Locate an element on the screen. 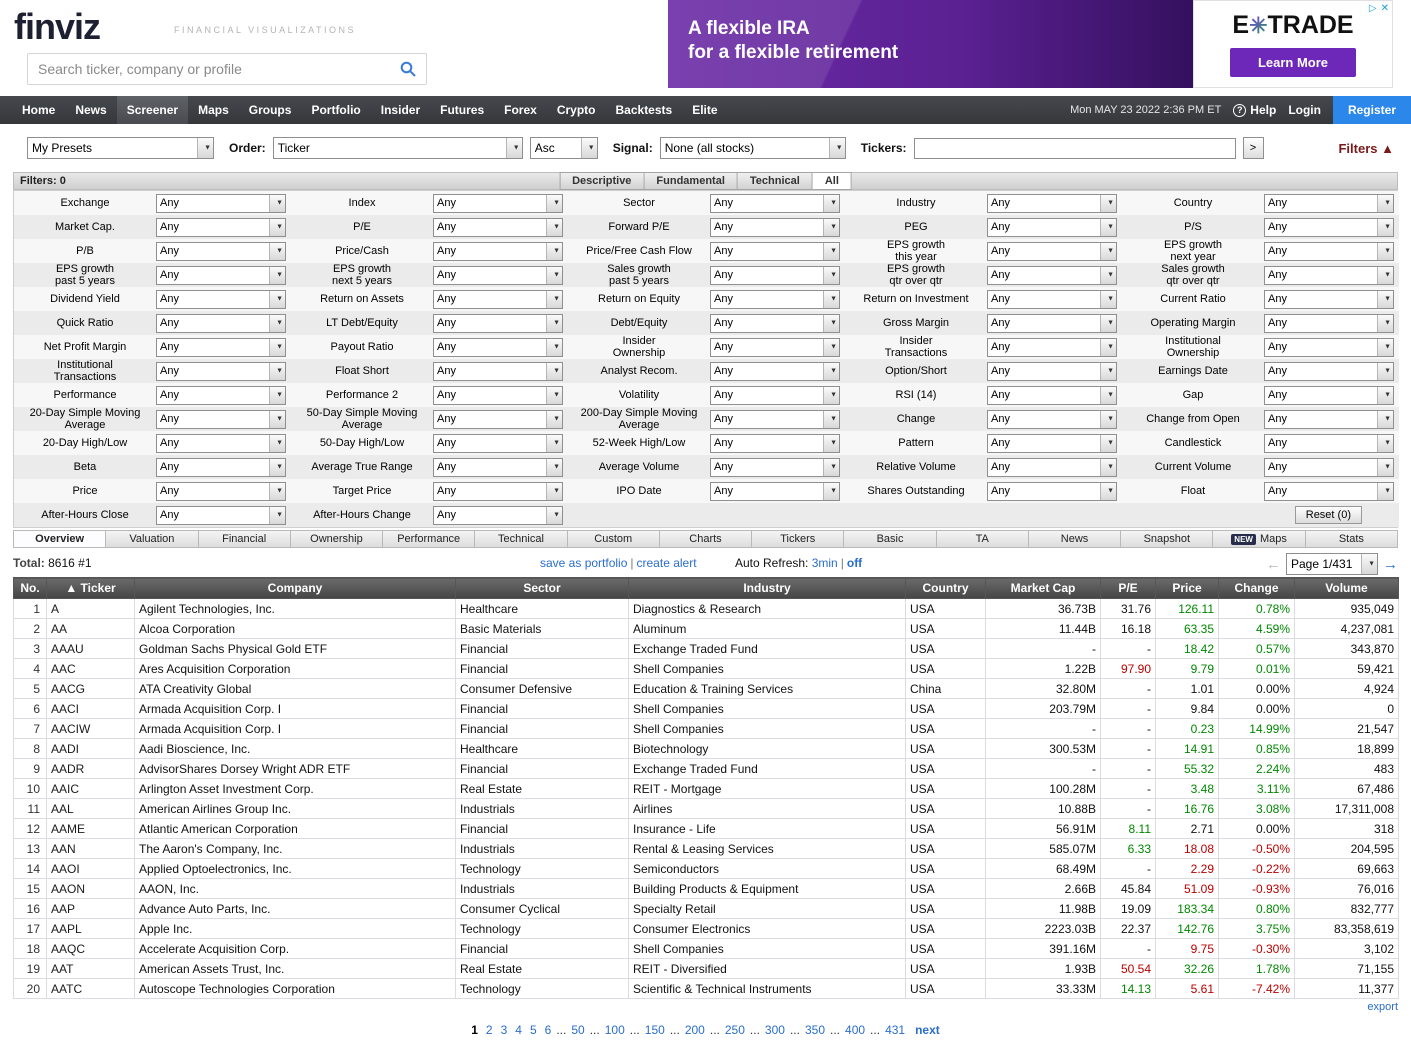 This screenshot has height=1049, width=1411. view-tab-valuation: Valuation is located at coordinates (152, 539).